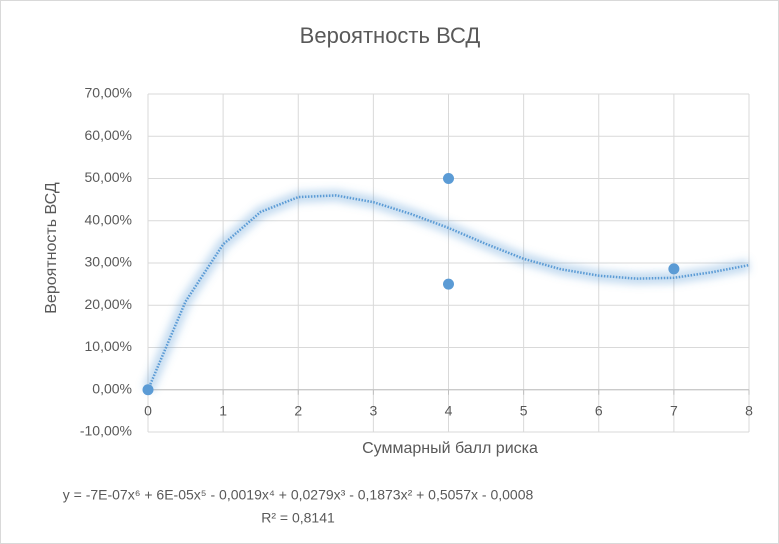  I want to click on y-axis-label: Вероятность ВСД, so click(51, 248).